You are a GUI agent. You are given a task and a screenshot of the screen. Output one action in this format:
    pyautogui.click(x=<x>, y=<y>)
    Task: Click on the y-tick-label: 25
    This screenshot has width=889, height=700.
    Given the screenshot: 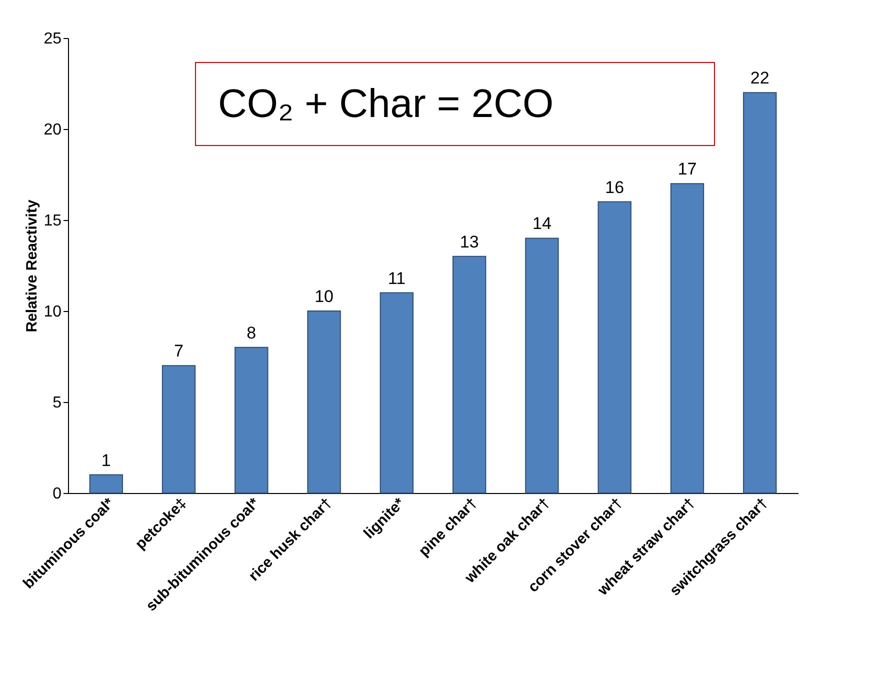 What is the action you would take?
    pyautogui.click(x=53, y=39)
    